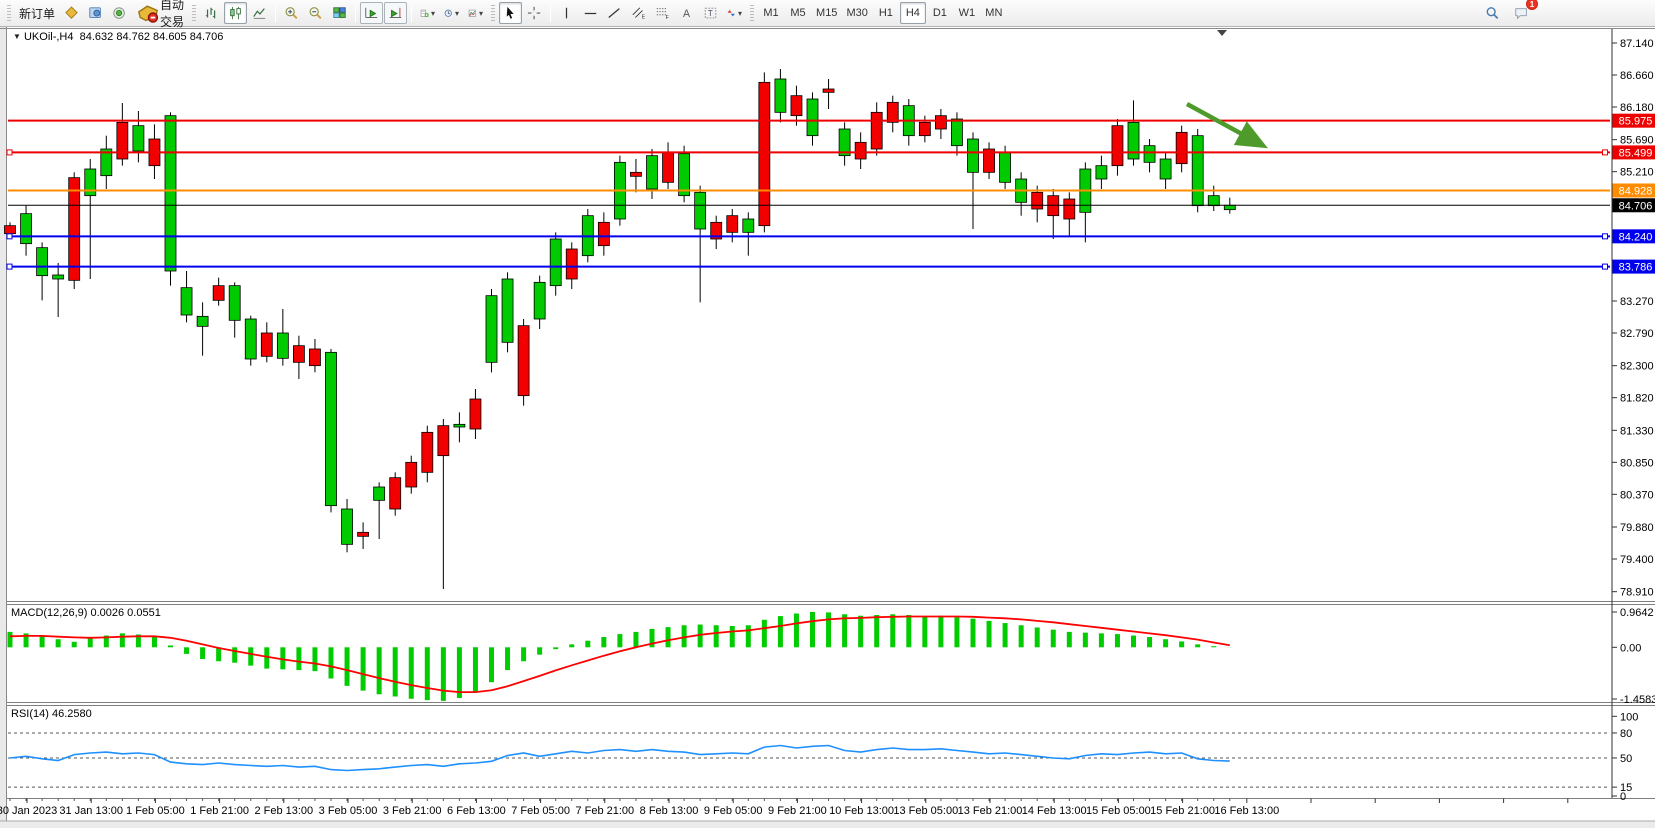 The height and width of the screenshot is (828, 1655). What do you see at coordinates (476, 811) in the screenshot?
I see `time-tick-label: 6 Feb 13:00` at bounding box center [476, 811].